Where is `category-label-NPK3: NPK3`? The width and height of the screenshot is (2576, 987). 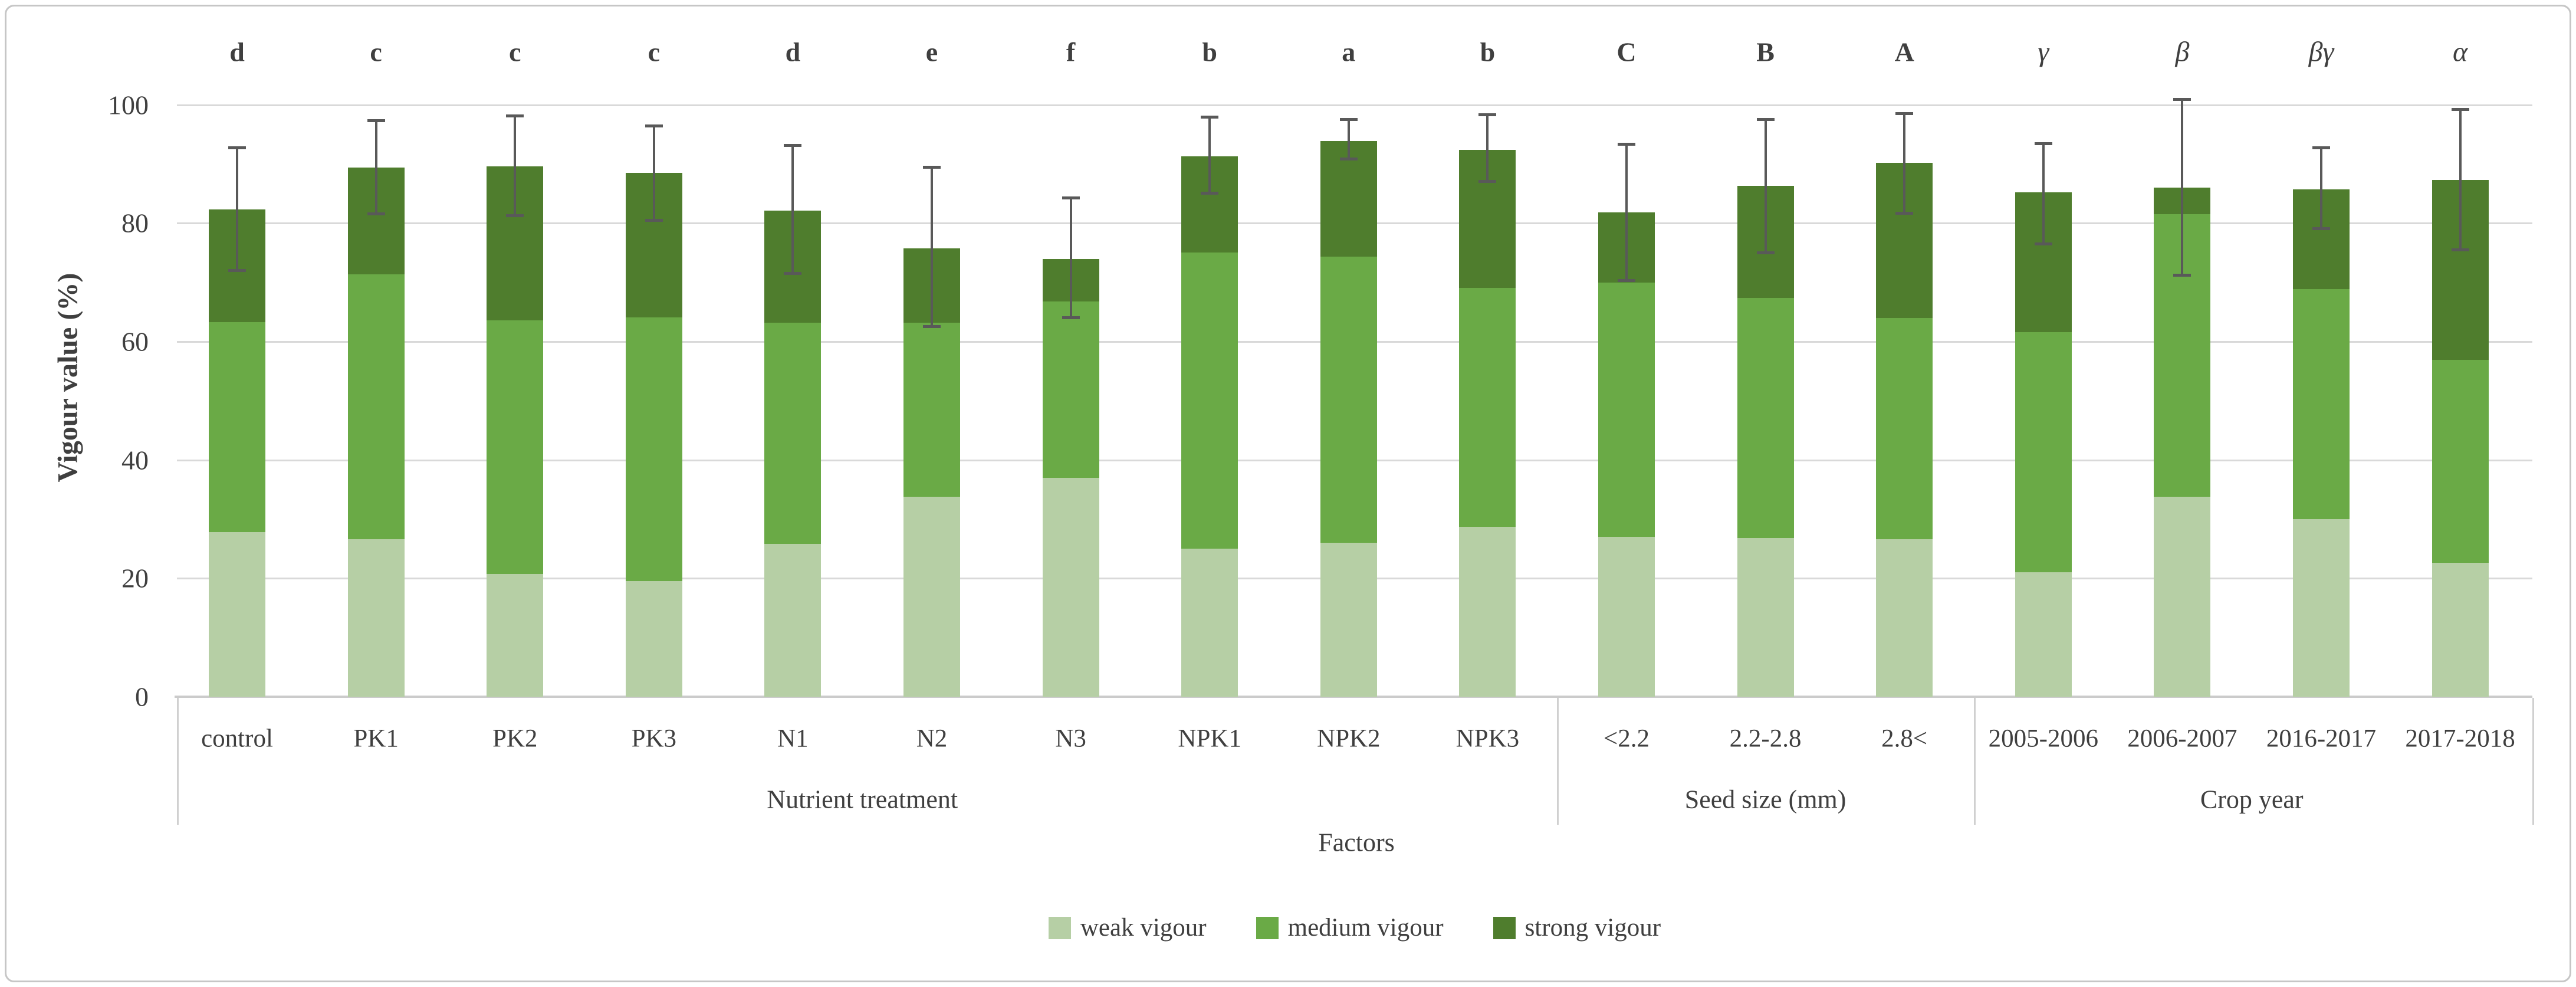 category-label-NPK3: NPK3 is located at coordinates (1487, 738).